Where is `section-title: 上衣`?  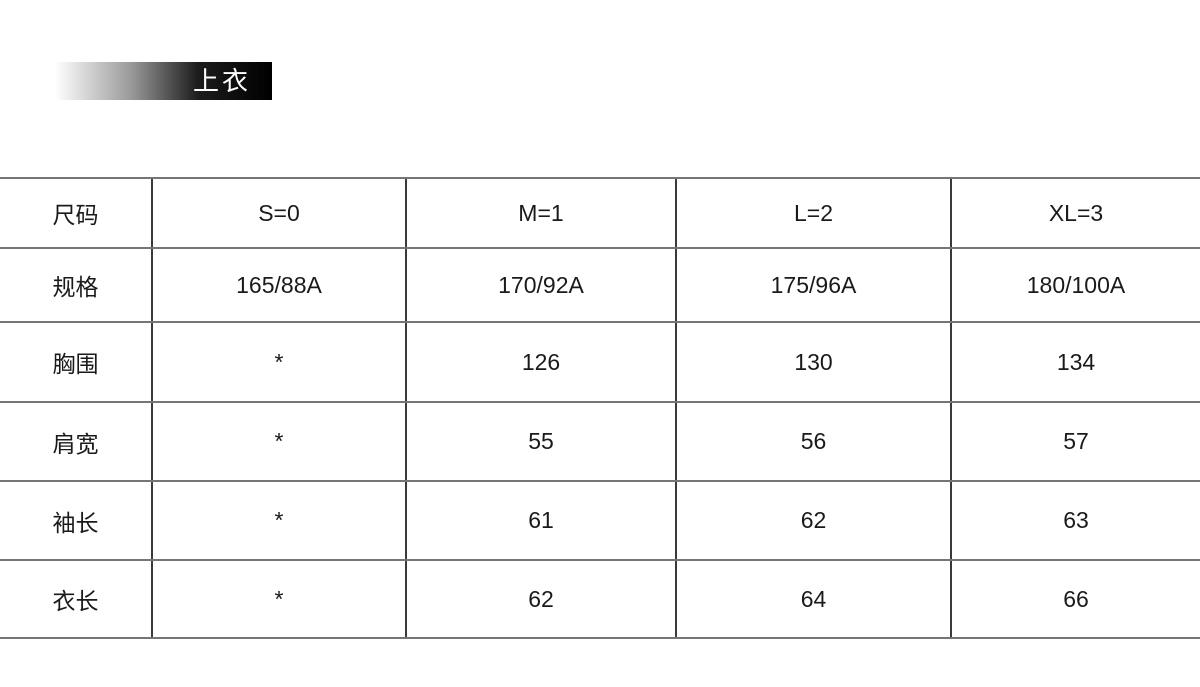
section-title: 上衣 is located at coordinates (221, 81).